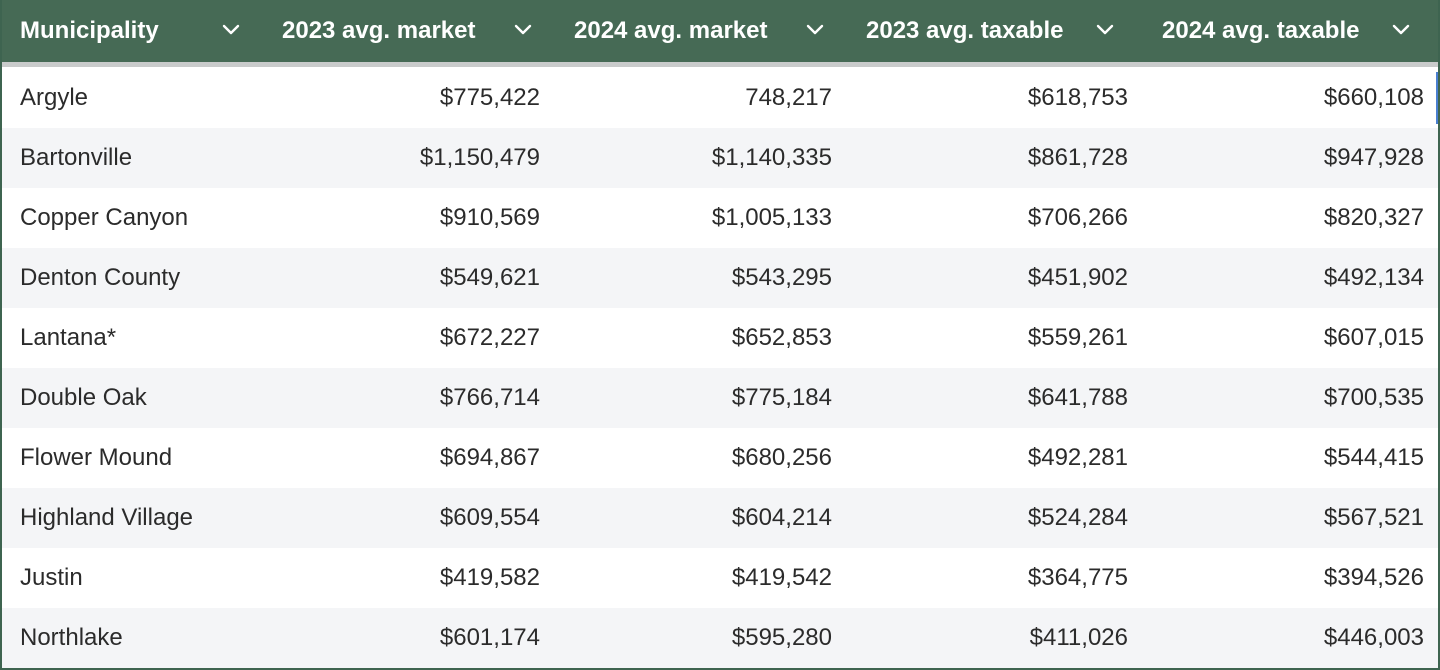 This screenshot has height=670, width=1440. What do you see at coordinates (89, 30) in the screenshot?
I see `column-header-label: Municipality` at bounding box center [89, 30].